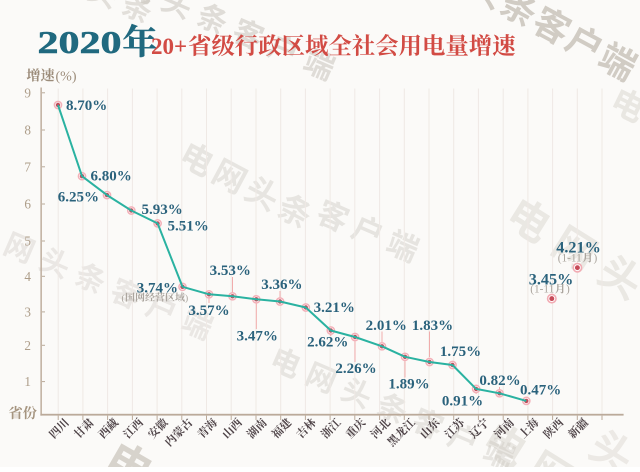 The image size is (640, 472). Describe the element at coordinates (27, 166) in the screenshot. I see `svg-text: 7` at that location.